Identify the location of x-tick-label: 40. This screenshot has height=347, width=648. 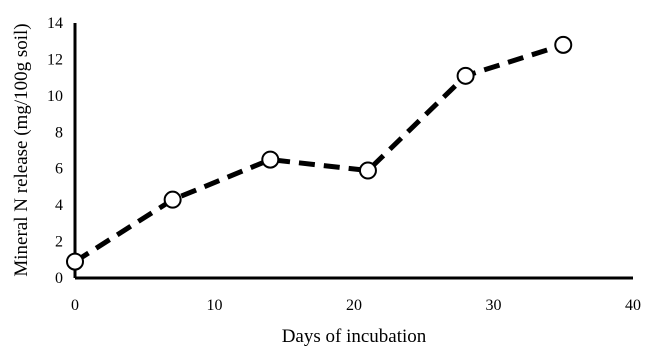
(633, 305).